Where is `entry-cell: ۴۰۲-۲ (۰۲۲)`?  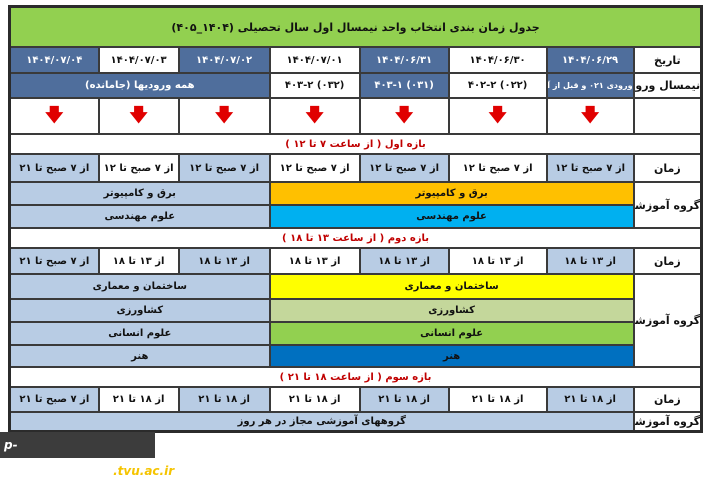 entry-cell: ۴۰۲-۲ (۰۲۲) is located at coordinates (497, 85).